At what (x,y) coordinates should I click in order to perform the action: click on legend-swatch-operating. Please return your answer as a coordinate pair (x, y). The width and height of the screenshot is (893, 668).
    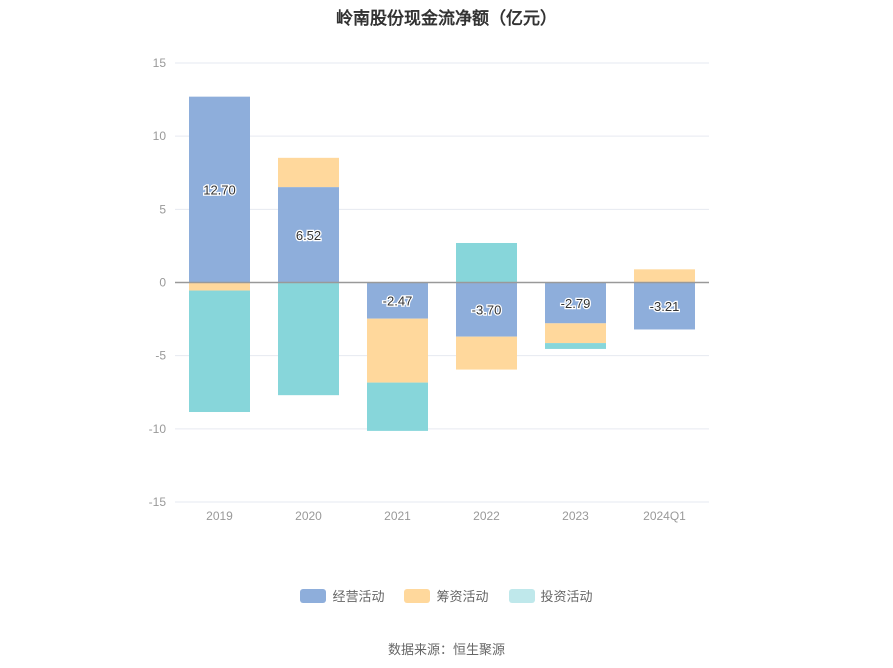
    Looking at the image, I should click on (313, 595).